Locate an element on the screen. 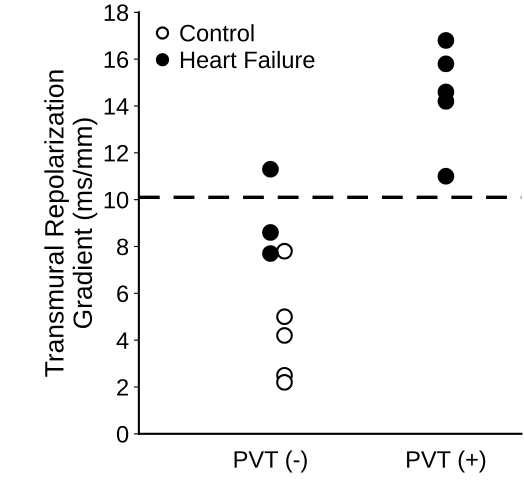 The height and width of the screenshot is (493, 524). y-tick-label: 10 is located at coordinates (116, 200).